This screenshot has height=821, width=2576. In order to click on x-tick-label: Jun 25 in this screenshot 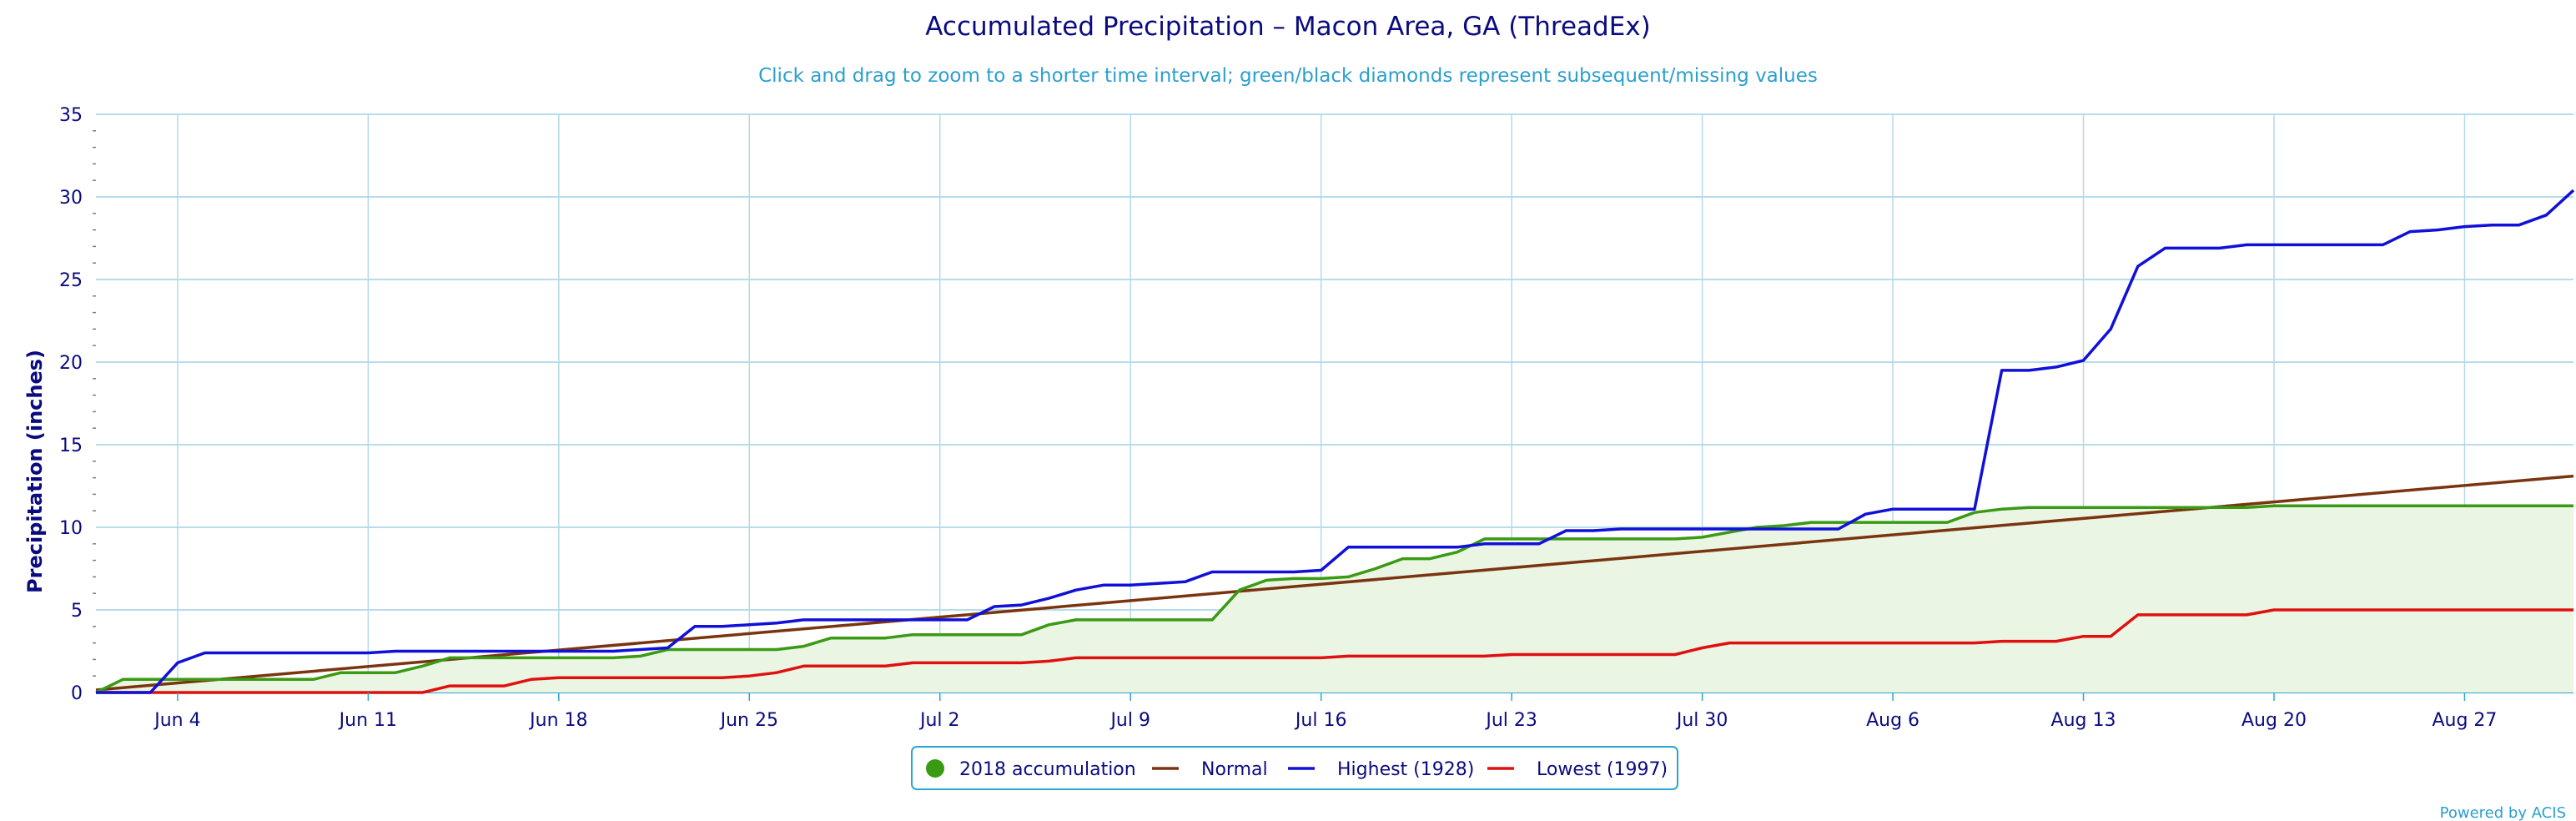, I will do `click(748, 721)`.